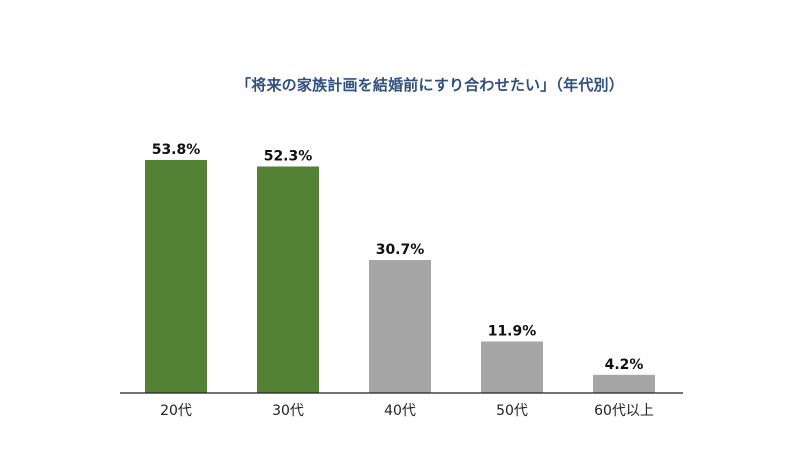  Describe the element at coordinates (624, 365) in the screenshot. I see `value-label-5: 4.2%` at that location.